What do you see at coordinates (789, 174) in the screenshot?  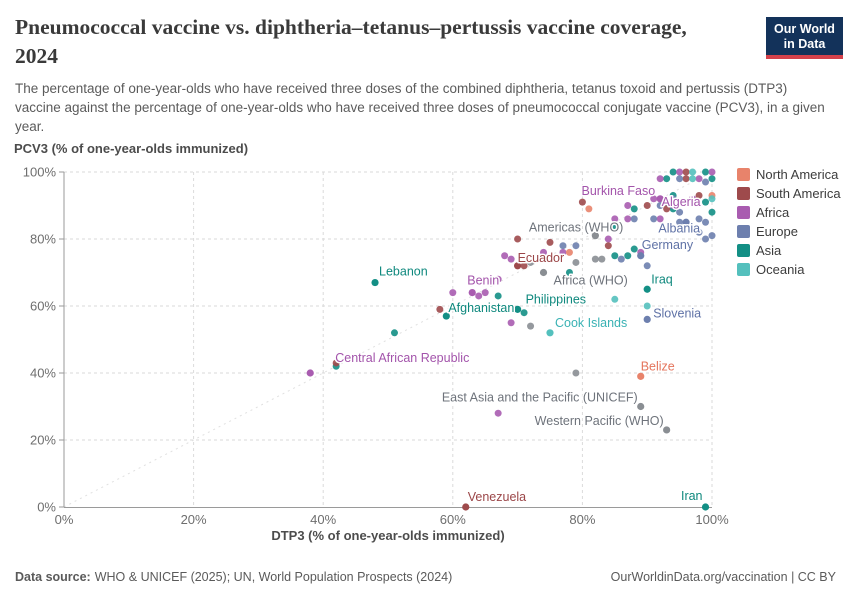 I see `legend-item-north-america: North America` at bounding box center [789, 174].